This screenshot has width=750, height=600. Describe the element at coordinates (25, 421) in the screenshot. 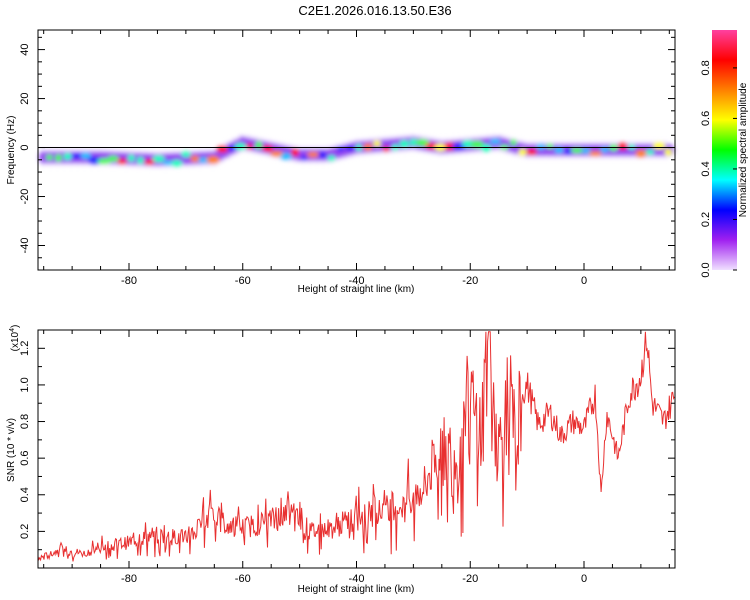

I see `y-tick-label: 0.8` at that location.